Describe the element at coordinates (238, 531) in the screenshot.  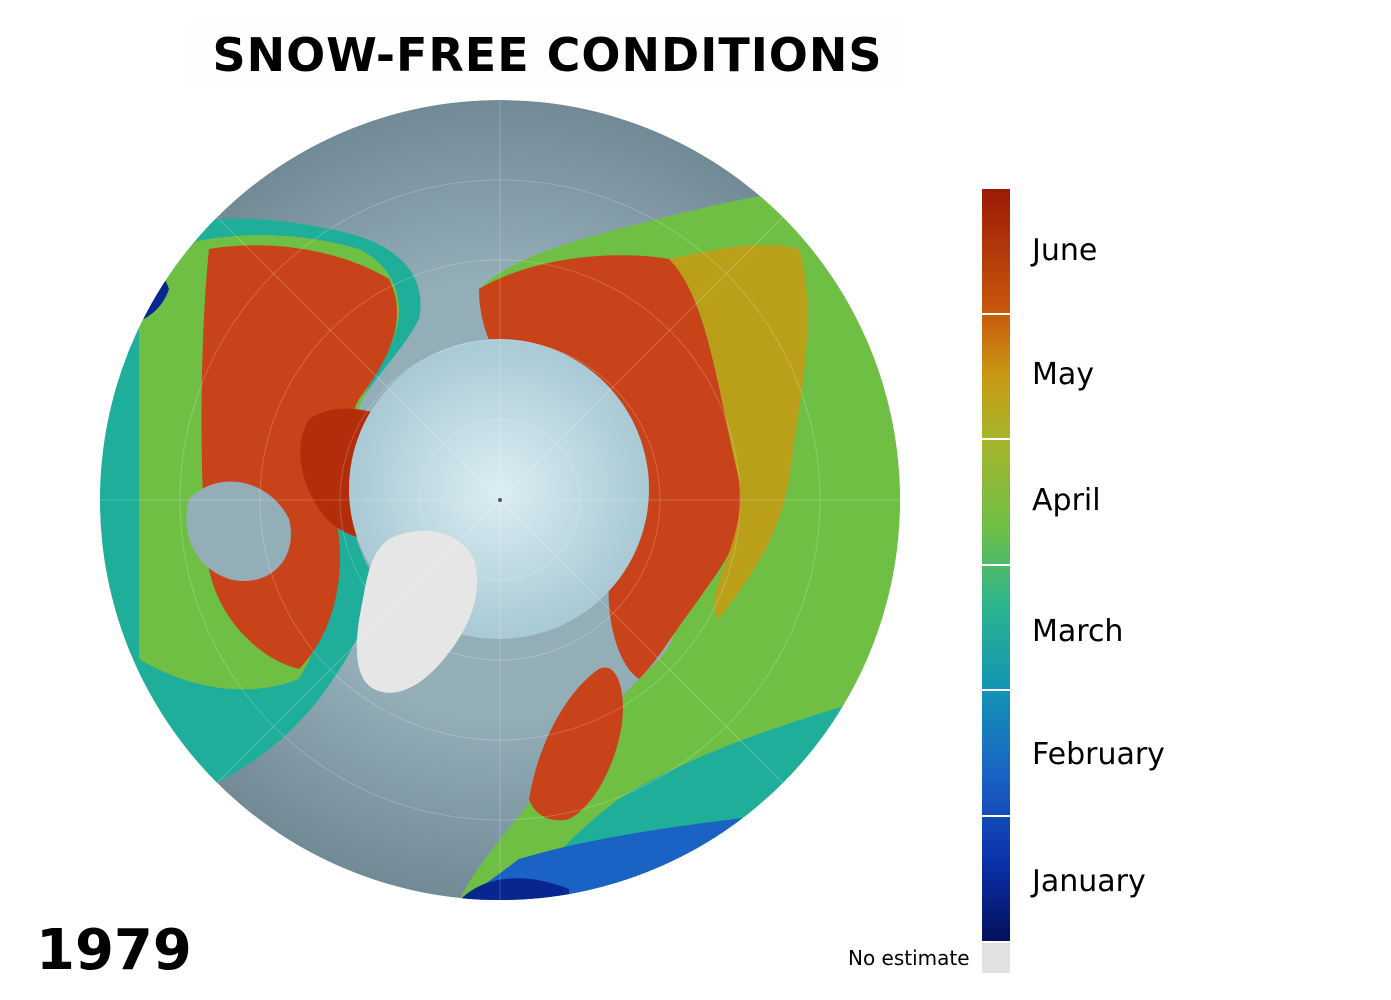
I see `hudson-bay` at that location.